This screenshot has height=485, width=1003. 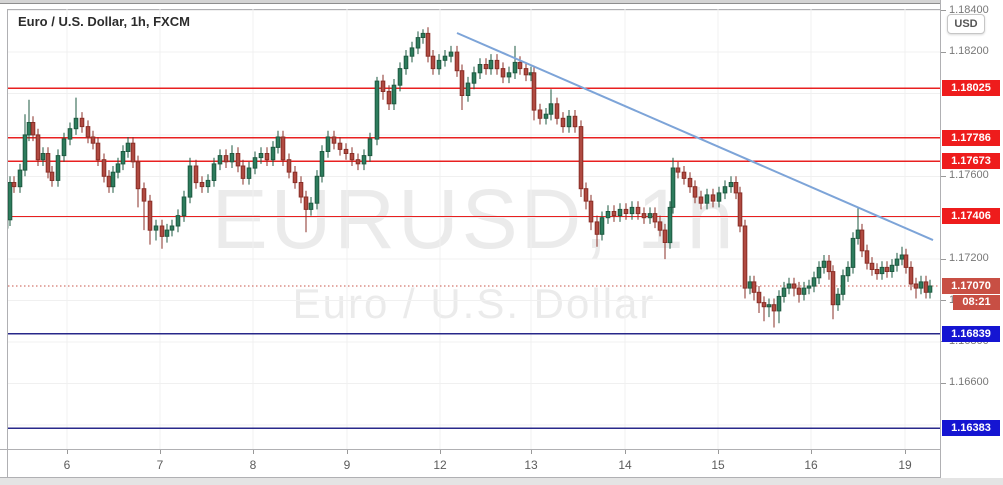 What do you see at coordinates (969, 10) in the screenshot?
I see `price-tick-label: 1.18400` at bounding box center [969, 10].